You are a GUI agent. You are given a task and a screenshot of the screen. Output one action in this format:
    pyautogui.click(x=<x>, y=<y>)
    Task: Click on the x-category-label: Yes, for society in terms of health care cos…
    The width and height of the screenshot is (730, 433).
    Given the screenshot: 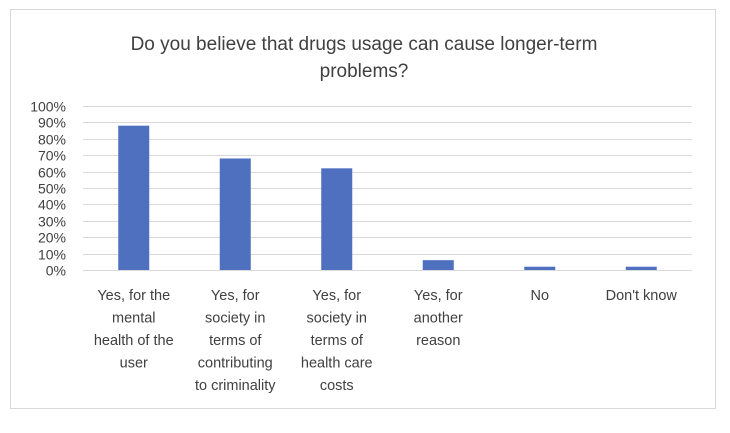 What is the action you would take?
    pyautogui.click(x=337, y=341)
    